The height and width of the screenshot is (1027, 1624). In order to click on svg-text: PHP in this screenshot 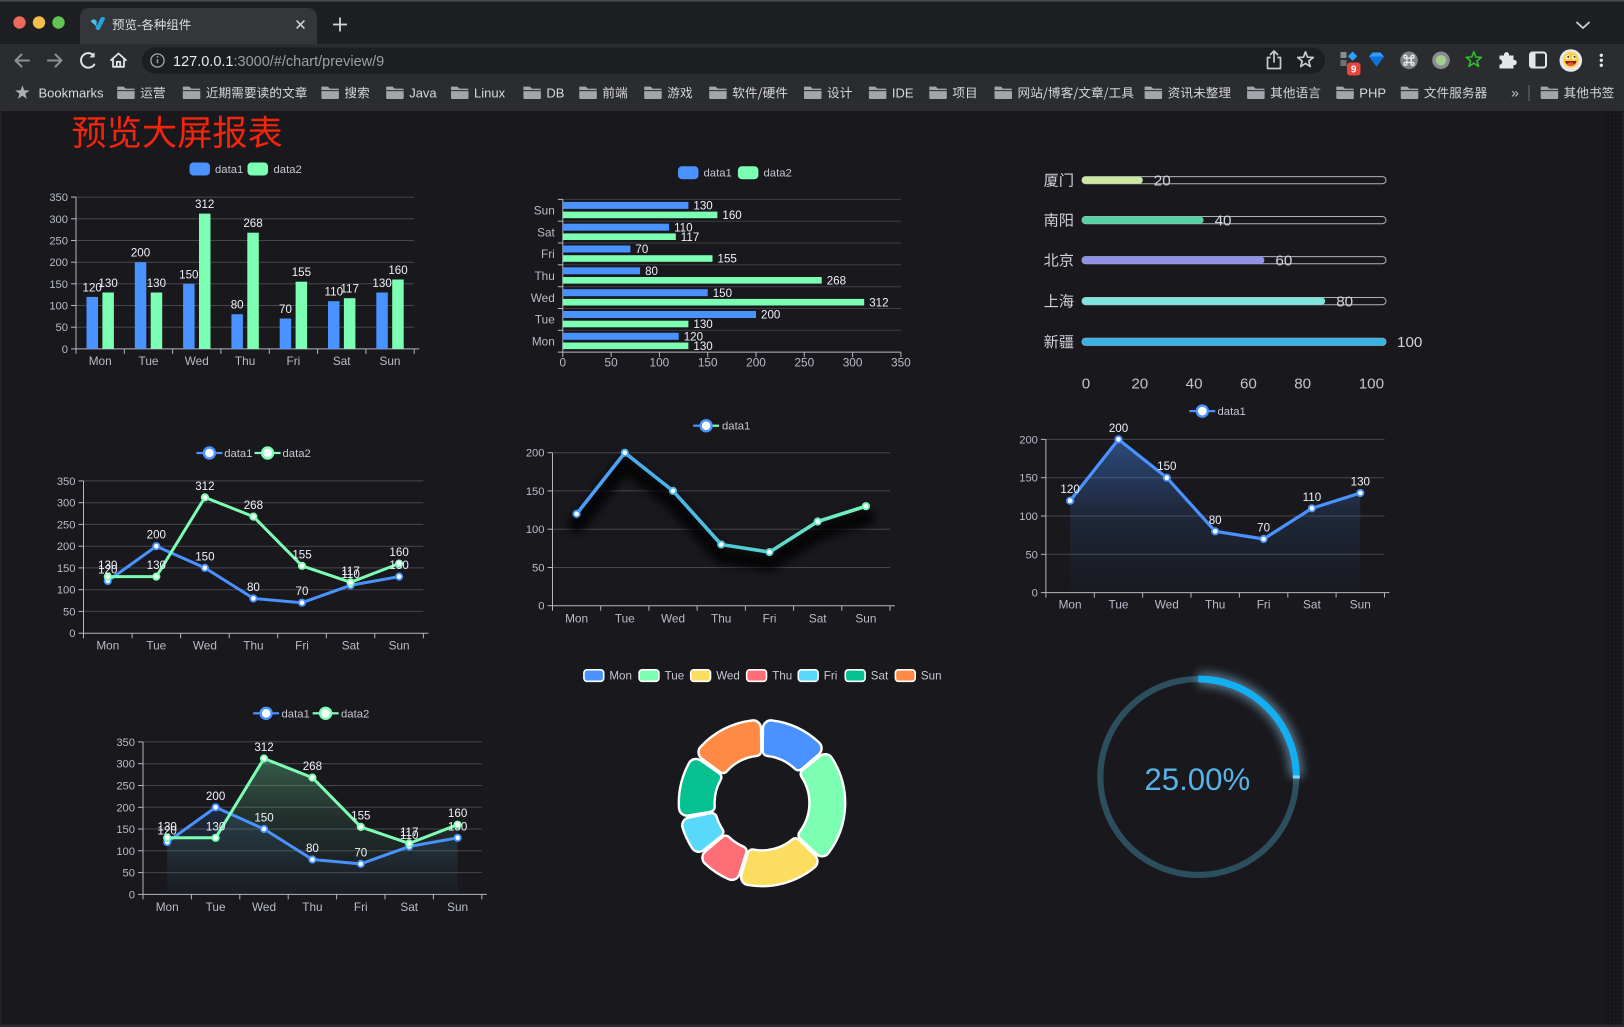, I will do `click(1372, 93)`.